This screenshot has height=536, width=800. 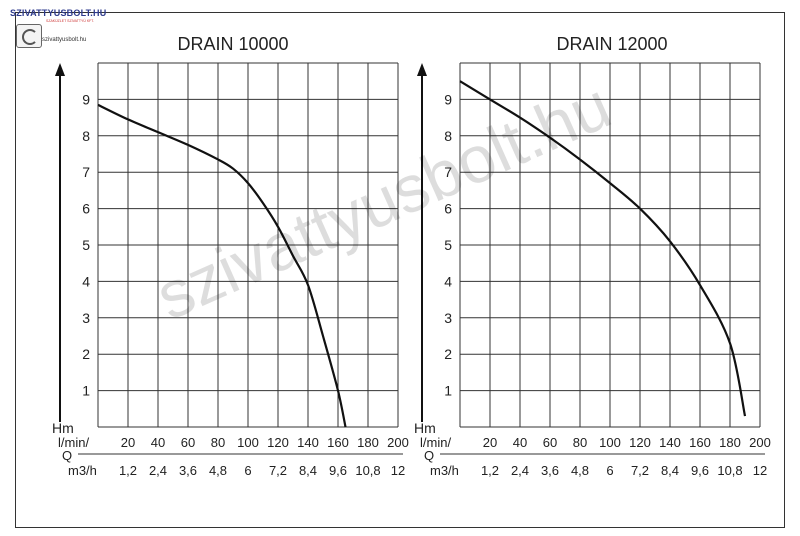 I want to click on chart2-x-tick-lmin: 40, so click(x=520, y=442).